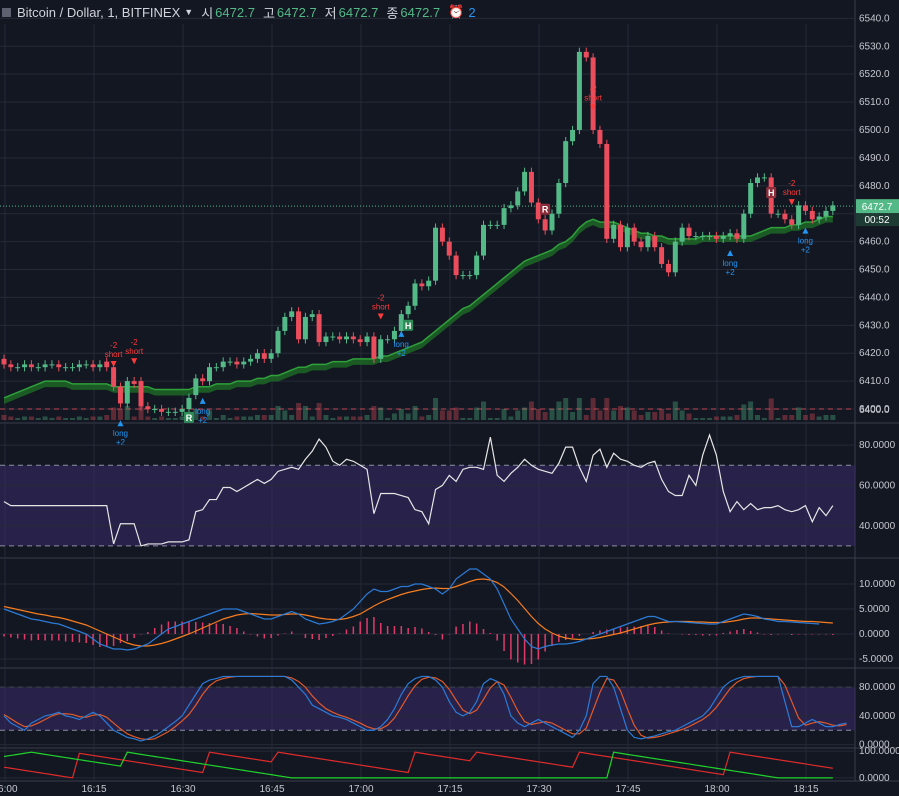 The width and height of the screenshot is (899, 796). What do you see at coordinates (456, 11) in the screenshot?
I see `alarm-clock-icon: ⏰` at bounding box center [456, 11].